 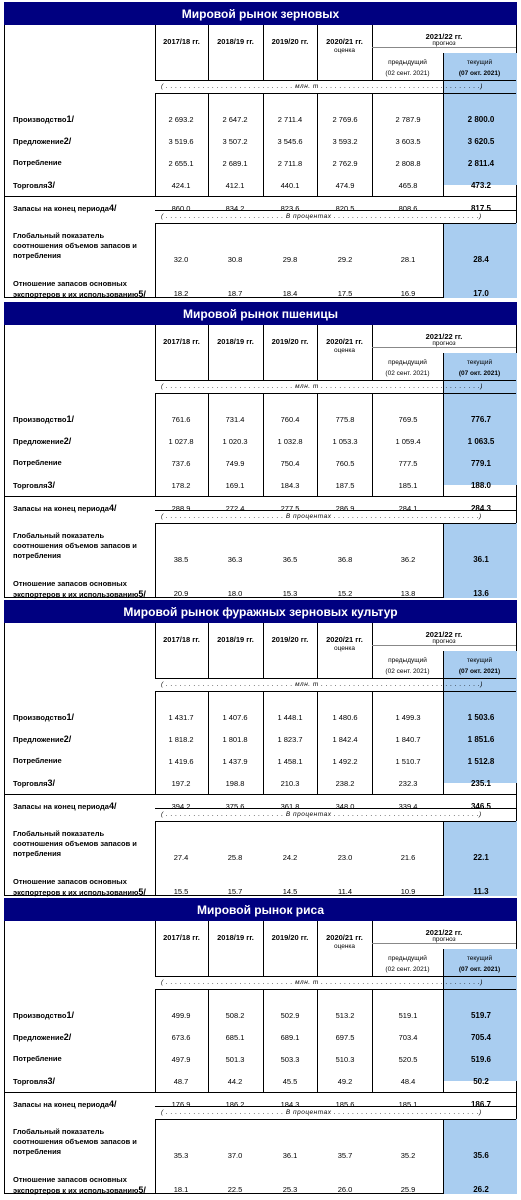 I want to click on cell-value: 35.2, so click(x=408, y=1155).